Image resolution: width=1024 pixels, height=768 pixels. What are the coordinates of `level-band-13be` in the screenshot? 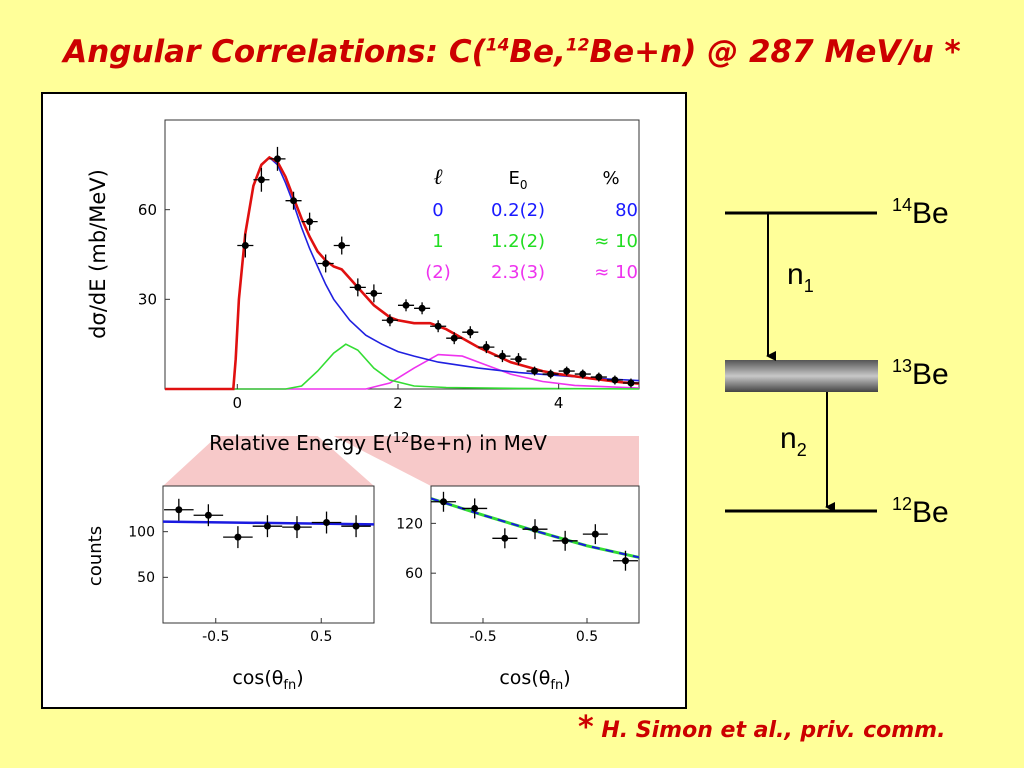 It's located at (801, 376).